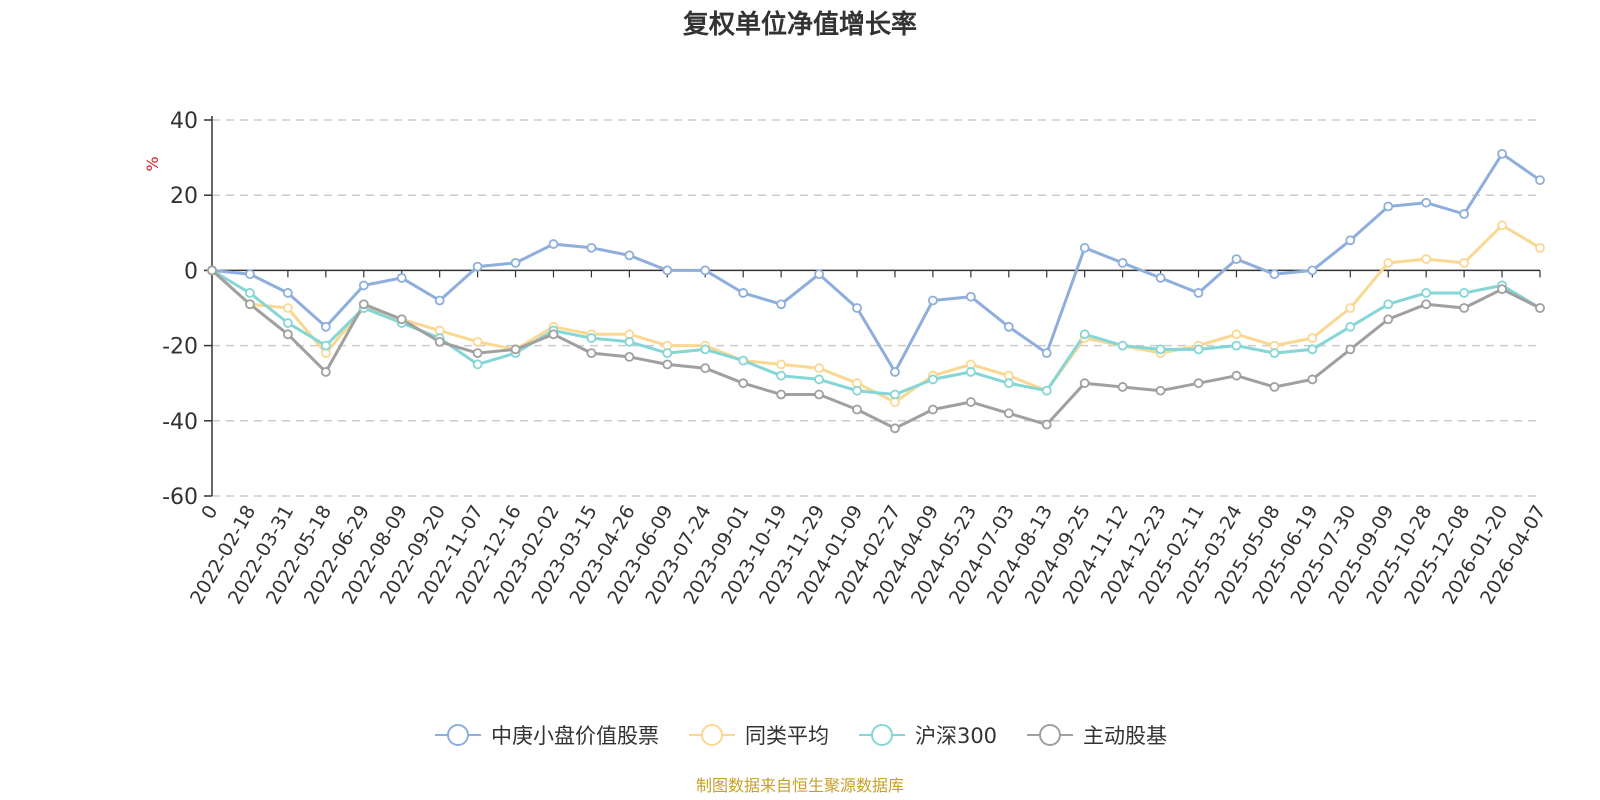 The height and width of the screenshot is (800, 1600). Describe the element at coordinates (191, 271) in the screenshot. I see `y-tick-label: 0` at that location.